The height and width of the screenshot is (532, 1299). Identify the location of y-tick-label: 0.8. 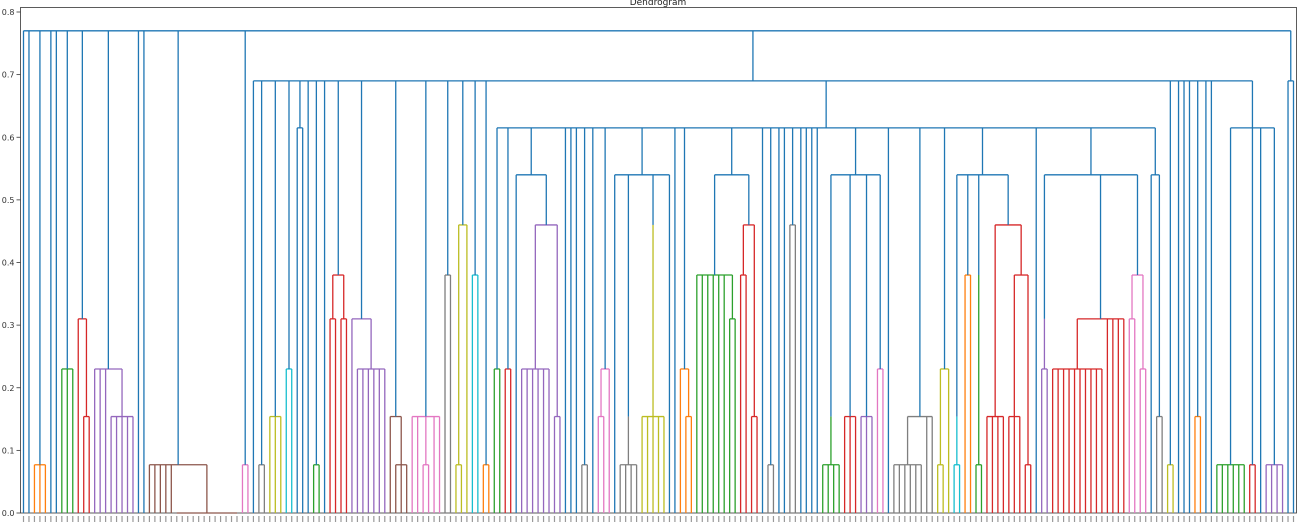
(8, 12).